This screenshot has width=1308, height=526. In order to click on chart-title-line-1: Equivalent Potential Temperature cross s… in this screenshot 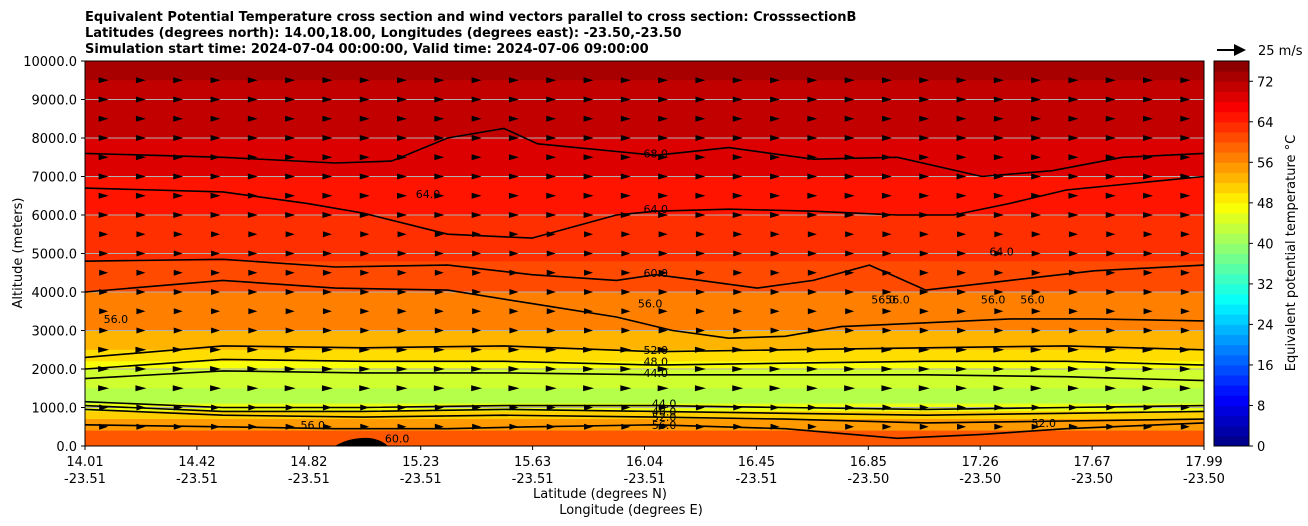, I will do `click(470, 17)`.